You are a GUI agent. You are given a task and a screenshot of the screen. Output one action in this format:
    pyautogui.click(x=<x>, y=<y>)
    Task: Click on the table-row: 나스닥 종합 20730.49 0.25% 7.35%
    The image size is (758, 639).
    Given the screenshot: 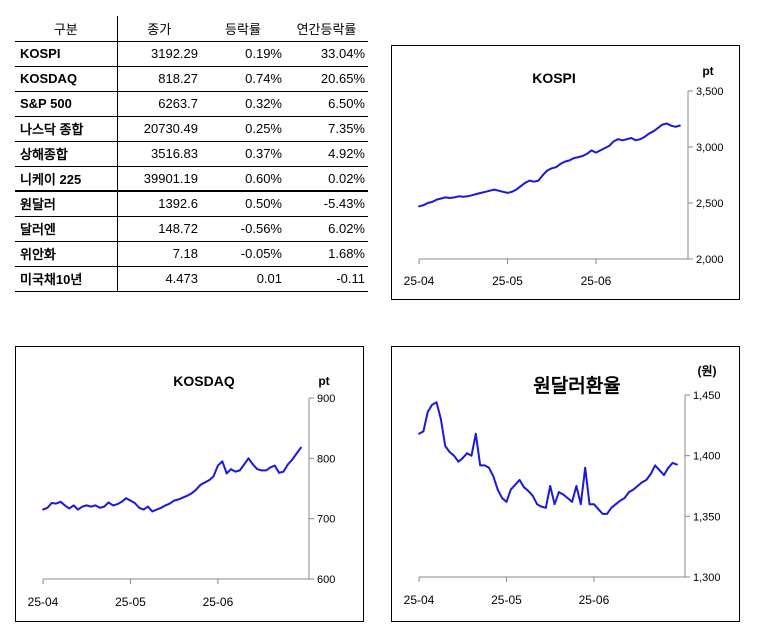 What is the action you would take?
    pyautogui.click(x=191, y=129)
    